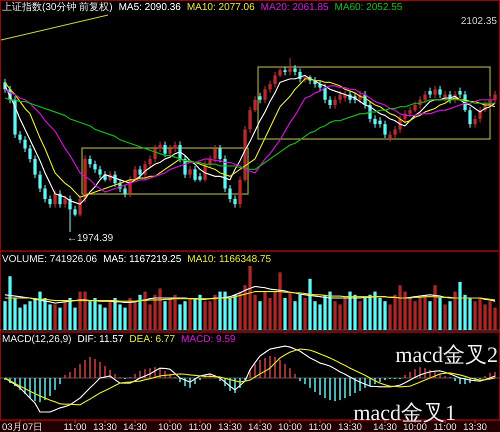  Describe the element at coordinates (150, 7) in the screenshot. I see `text: MA5: 2090.36` at that location.